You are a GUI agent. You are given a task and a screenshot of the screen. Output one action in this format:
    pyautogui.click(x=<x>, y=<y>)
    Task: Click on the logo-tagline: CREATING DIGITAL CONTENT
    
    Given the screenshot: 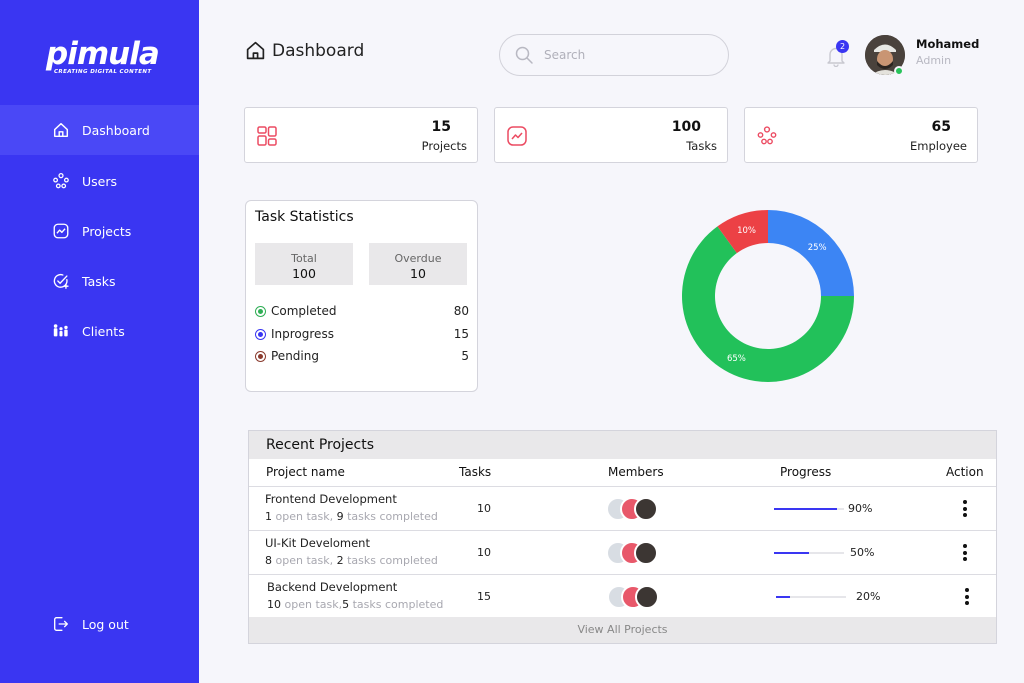 What is the action you would take?
    pyautogui.click(x=103, y=72)
    